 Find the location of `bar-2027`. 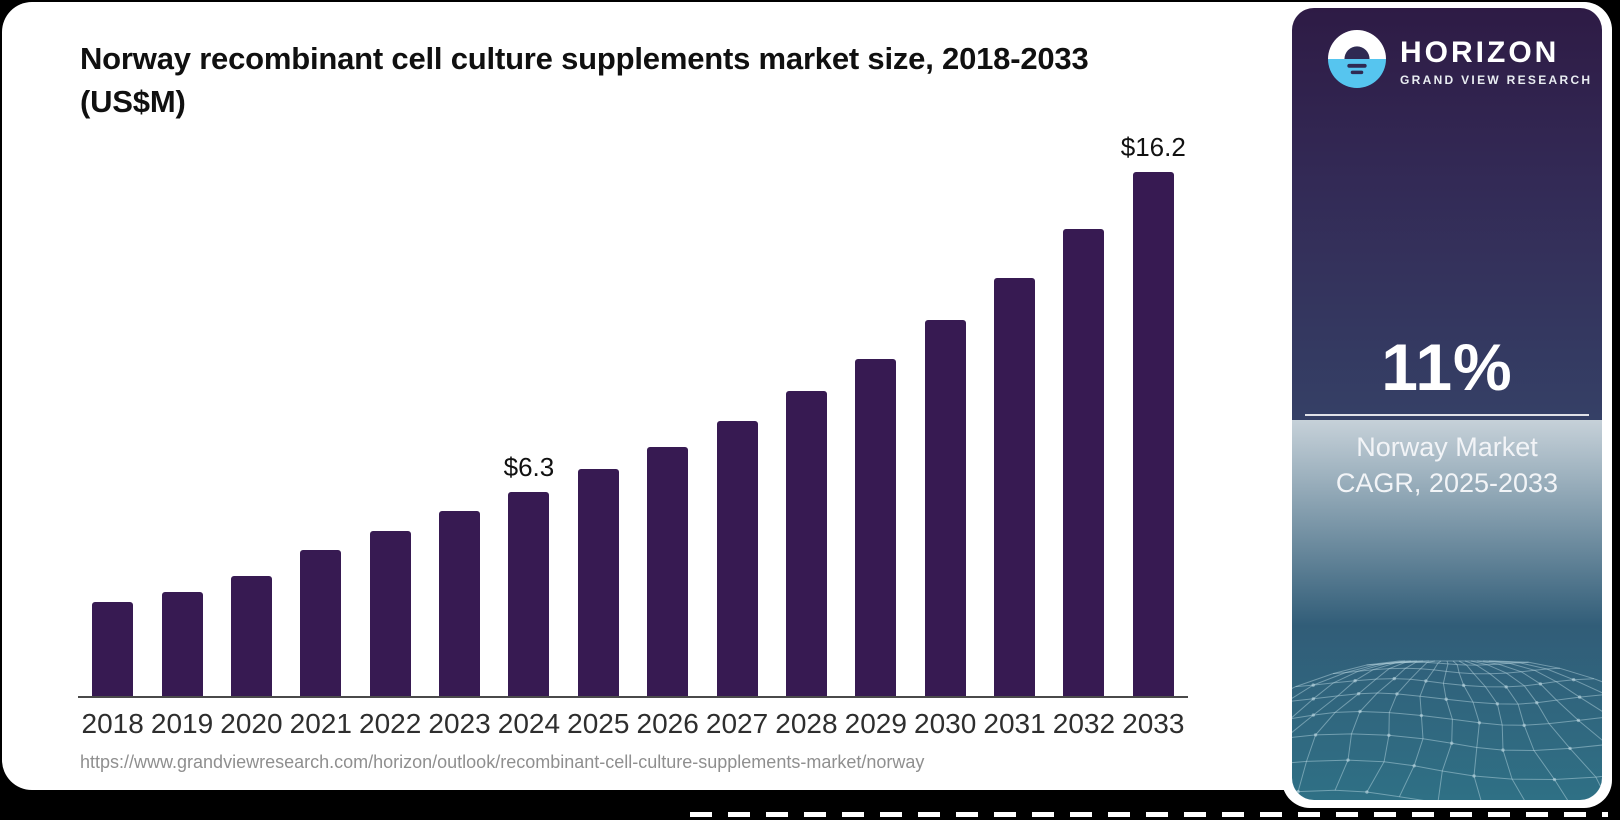

bar-2027 is located at coordinates (737, 558).